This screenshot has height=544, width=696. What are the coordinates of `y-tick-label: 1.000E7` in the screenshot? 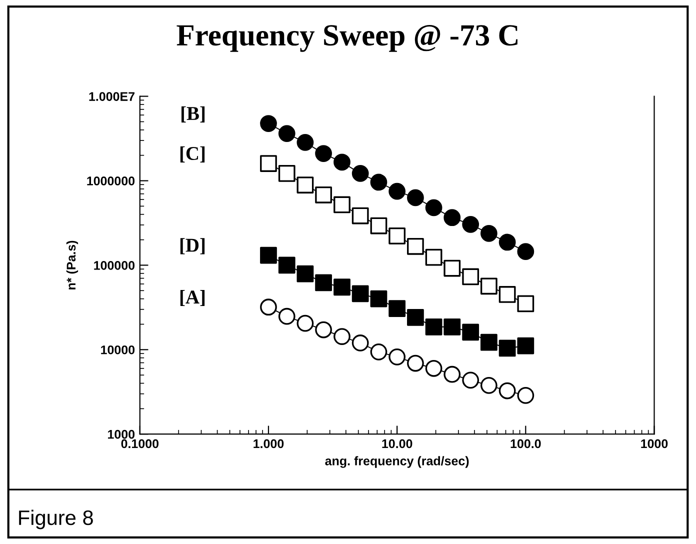 It's located at (111, 96).